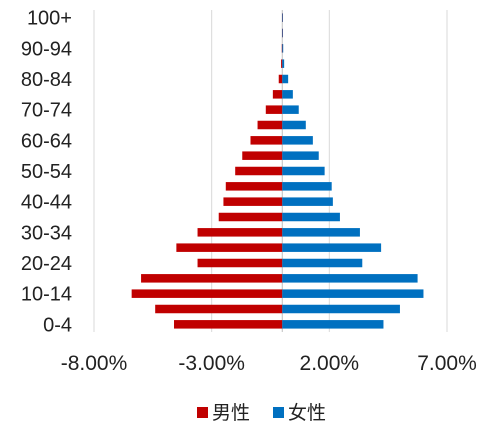 Image resolution: width=485 pixels, height=425 pixels. Describe the element at coordinates (278, 412) in the screenshot. I see `female-legend-swatch` at that location.